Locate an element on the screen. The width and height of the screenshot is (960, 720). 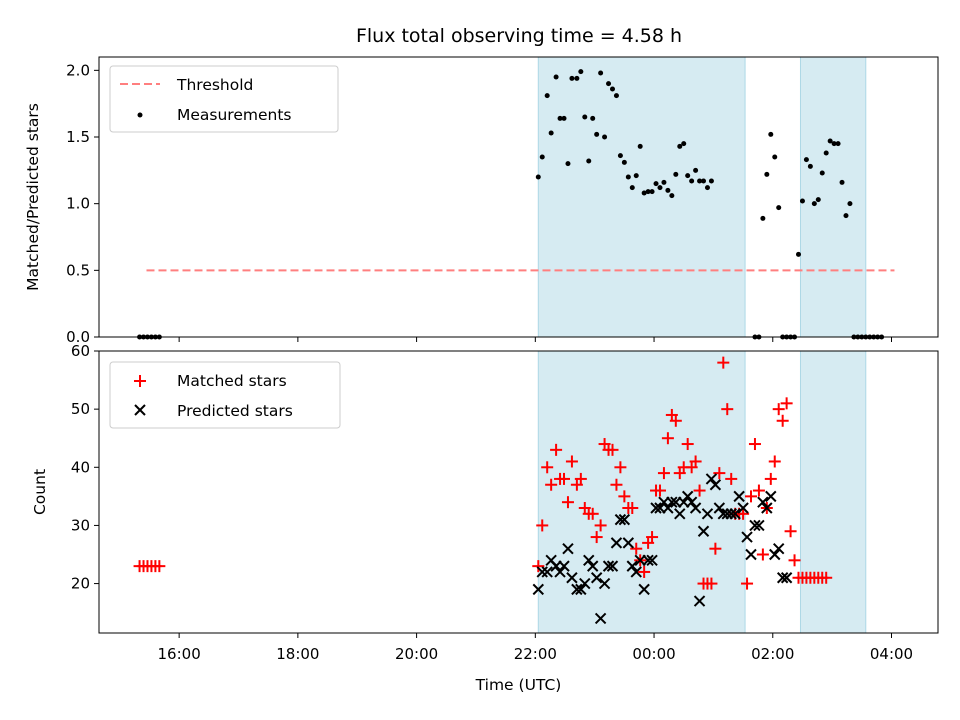
legend-threshold-label: Threshold is located at coordinates (214, 85).